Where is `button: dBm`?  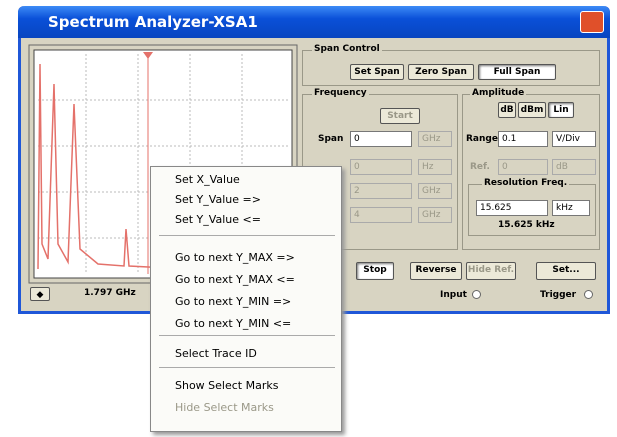 button: dBm is located at coordinates (532, 110).